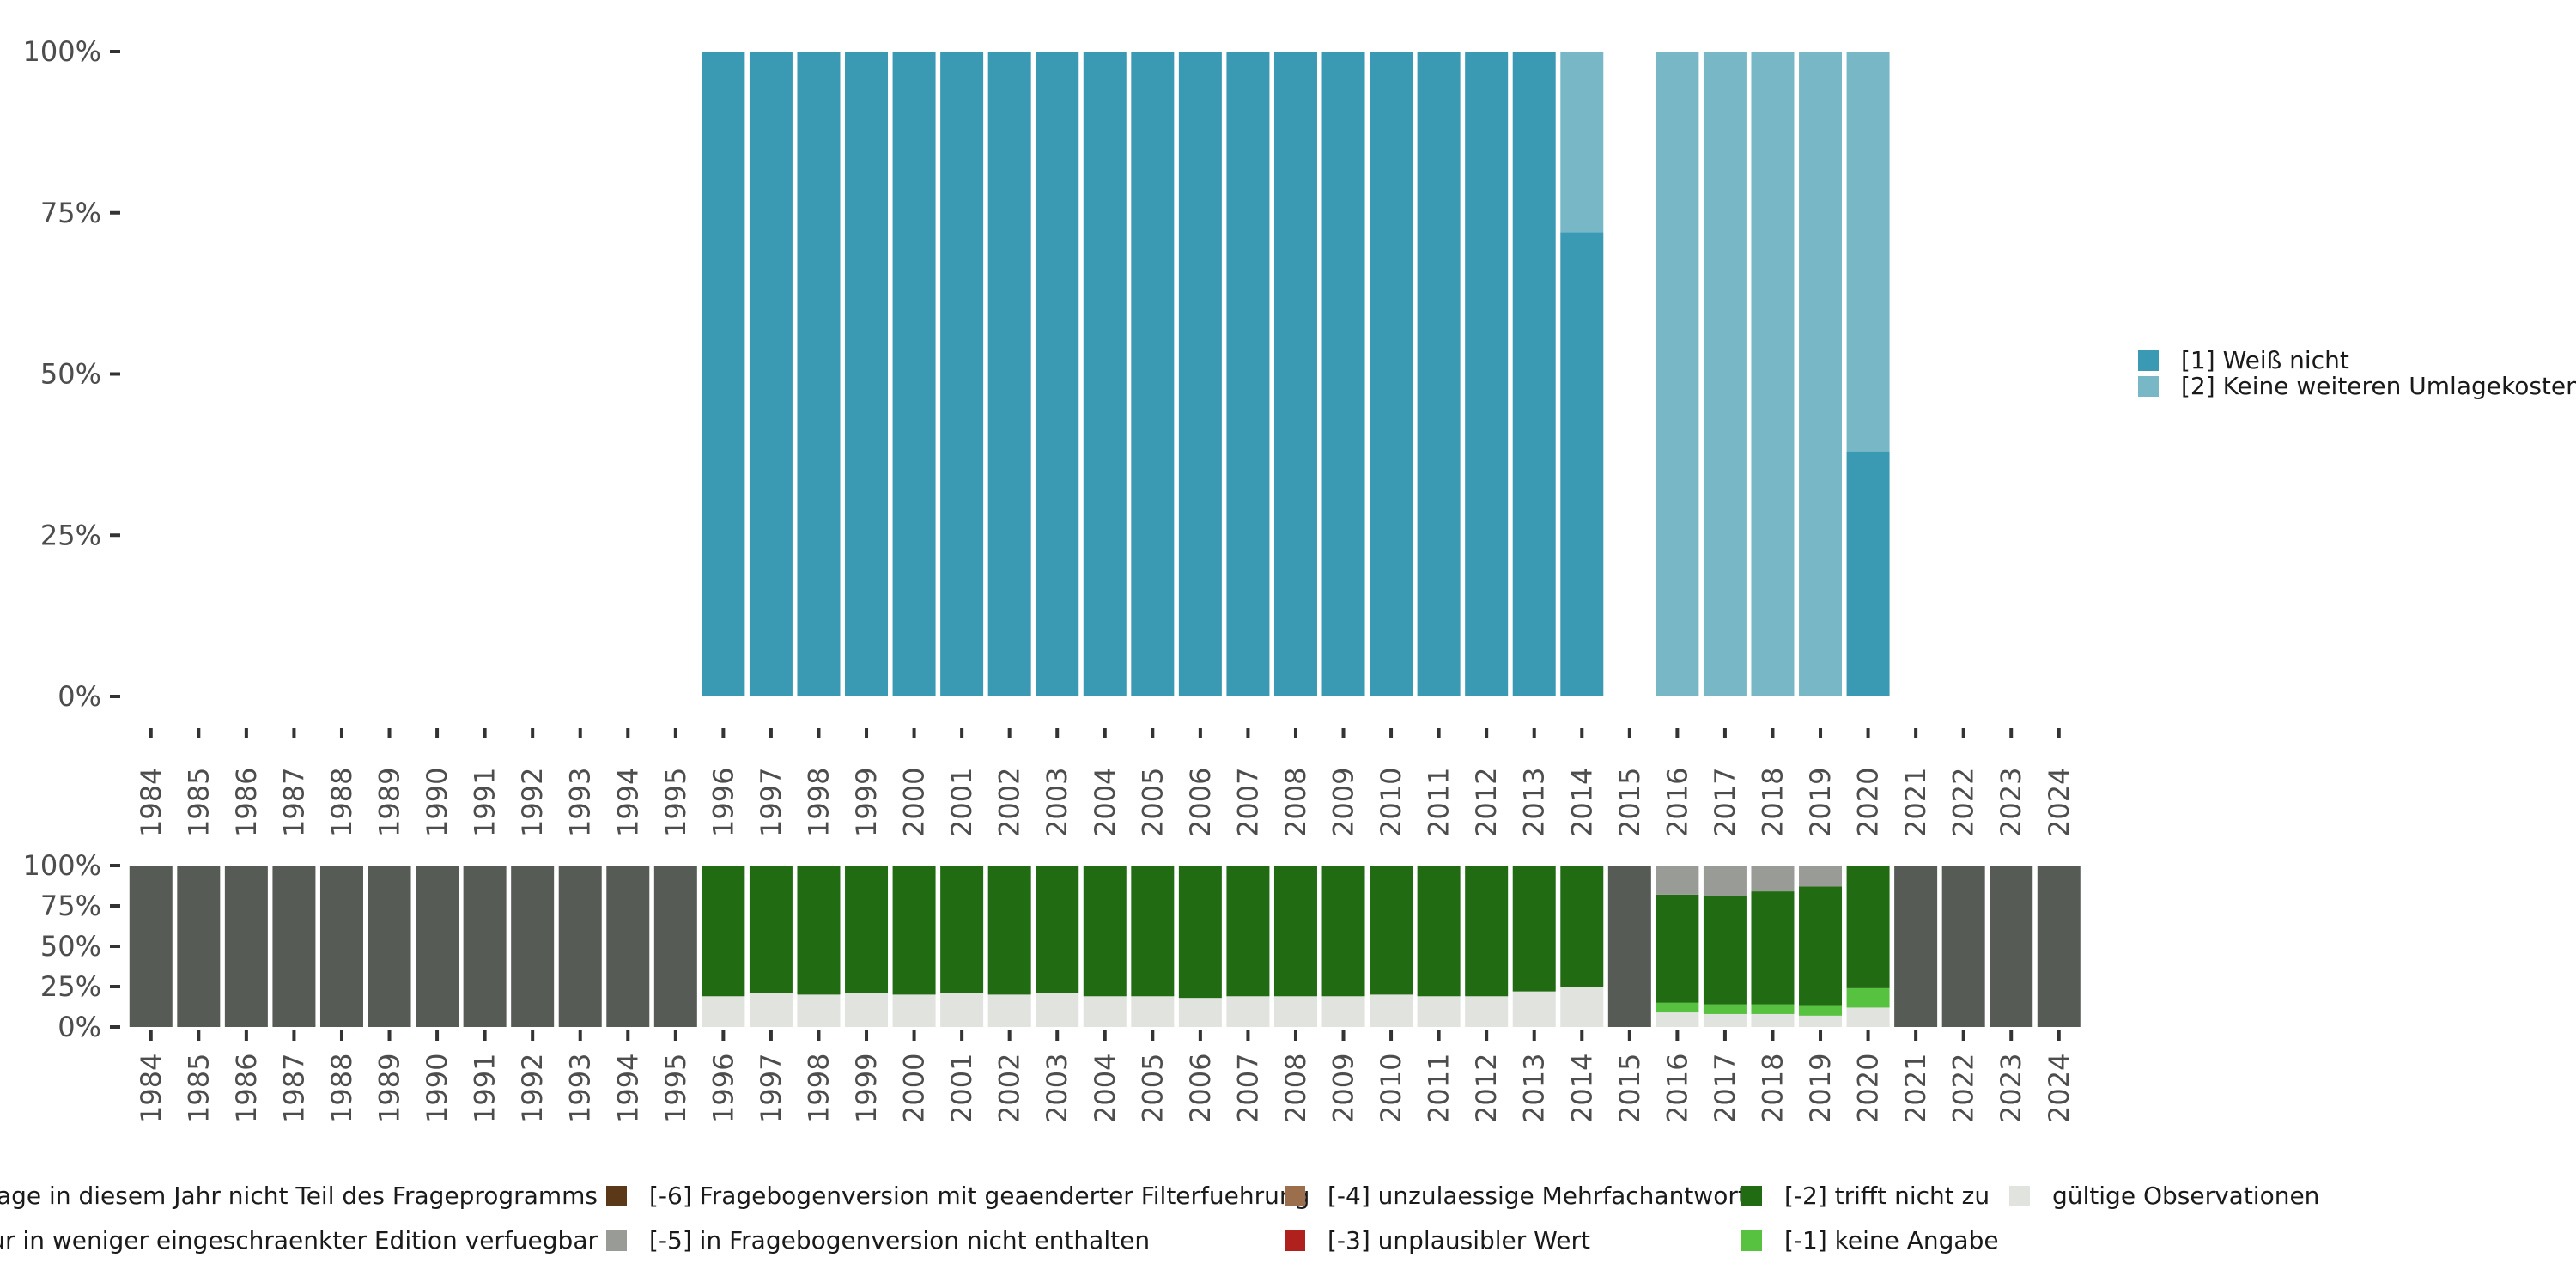 The image size is (2576, 1288). What do you see at coordinates (1535, 1089) in the screenshot?
I see `bottom-x-tick-label: 2013` at bounding box center [1535, 1089].